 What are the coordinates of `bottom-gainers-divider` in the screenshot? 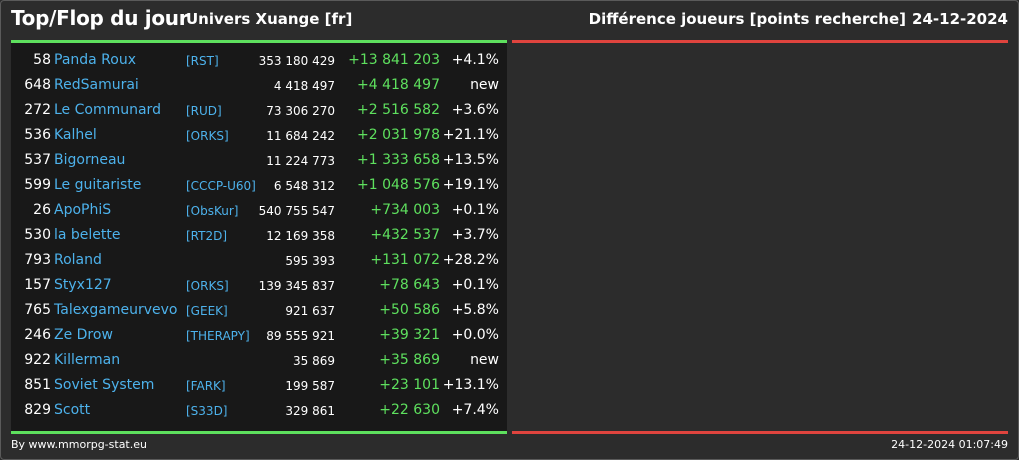 It's located at (259, 432).